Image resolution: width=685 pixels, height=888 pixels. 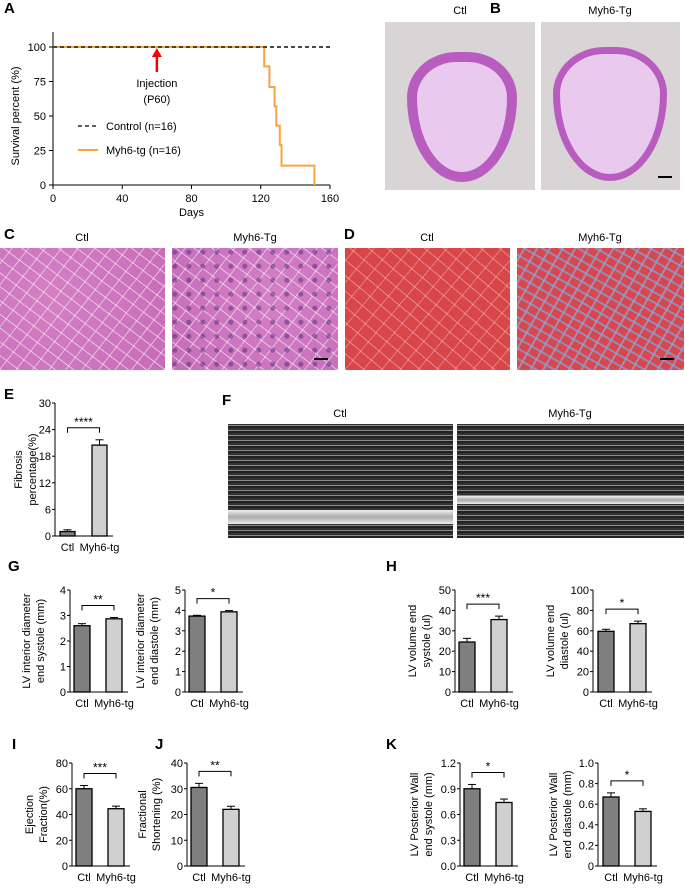 I want to click on y-tick-label: 50, so click(x=40, y=117).